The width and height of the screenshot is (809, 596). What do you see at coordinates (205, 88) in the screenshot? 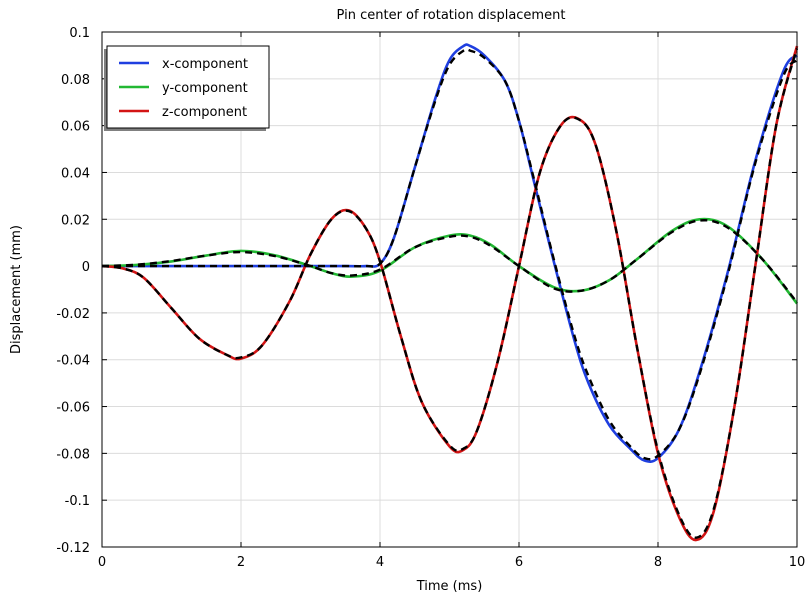
I see `legend-label: y-component` at bounding box center [205, 88].